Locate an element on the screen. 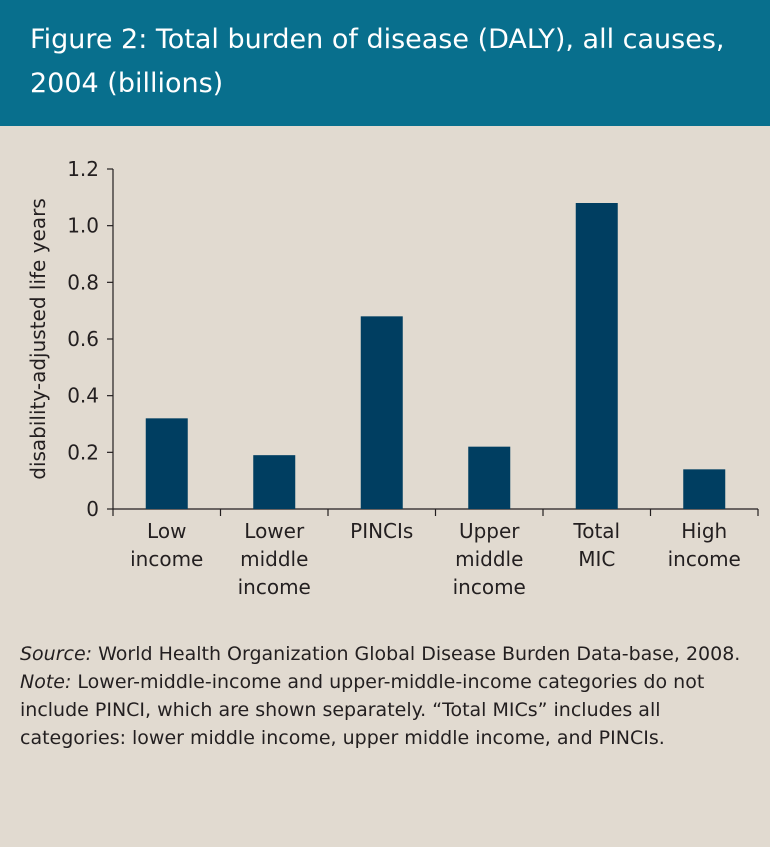  y-tick-label: 0.2 is located at coordinates (83, 452).